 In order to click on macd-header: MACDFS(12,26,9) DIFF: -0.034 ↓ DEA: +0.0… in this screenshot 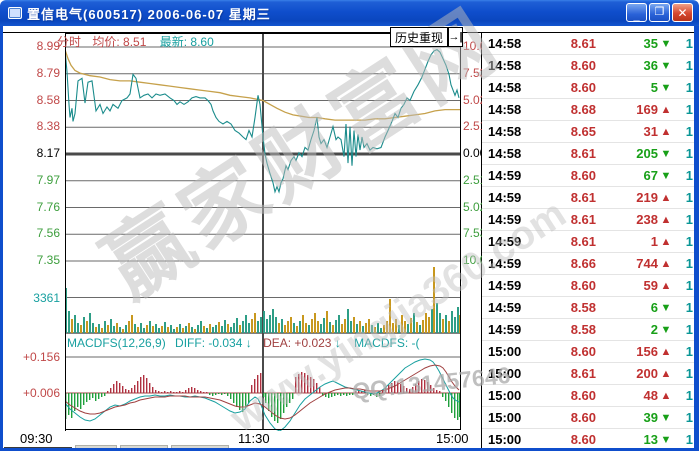, I will do `click(243, 343)`.